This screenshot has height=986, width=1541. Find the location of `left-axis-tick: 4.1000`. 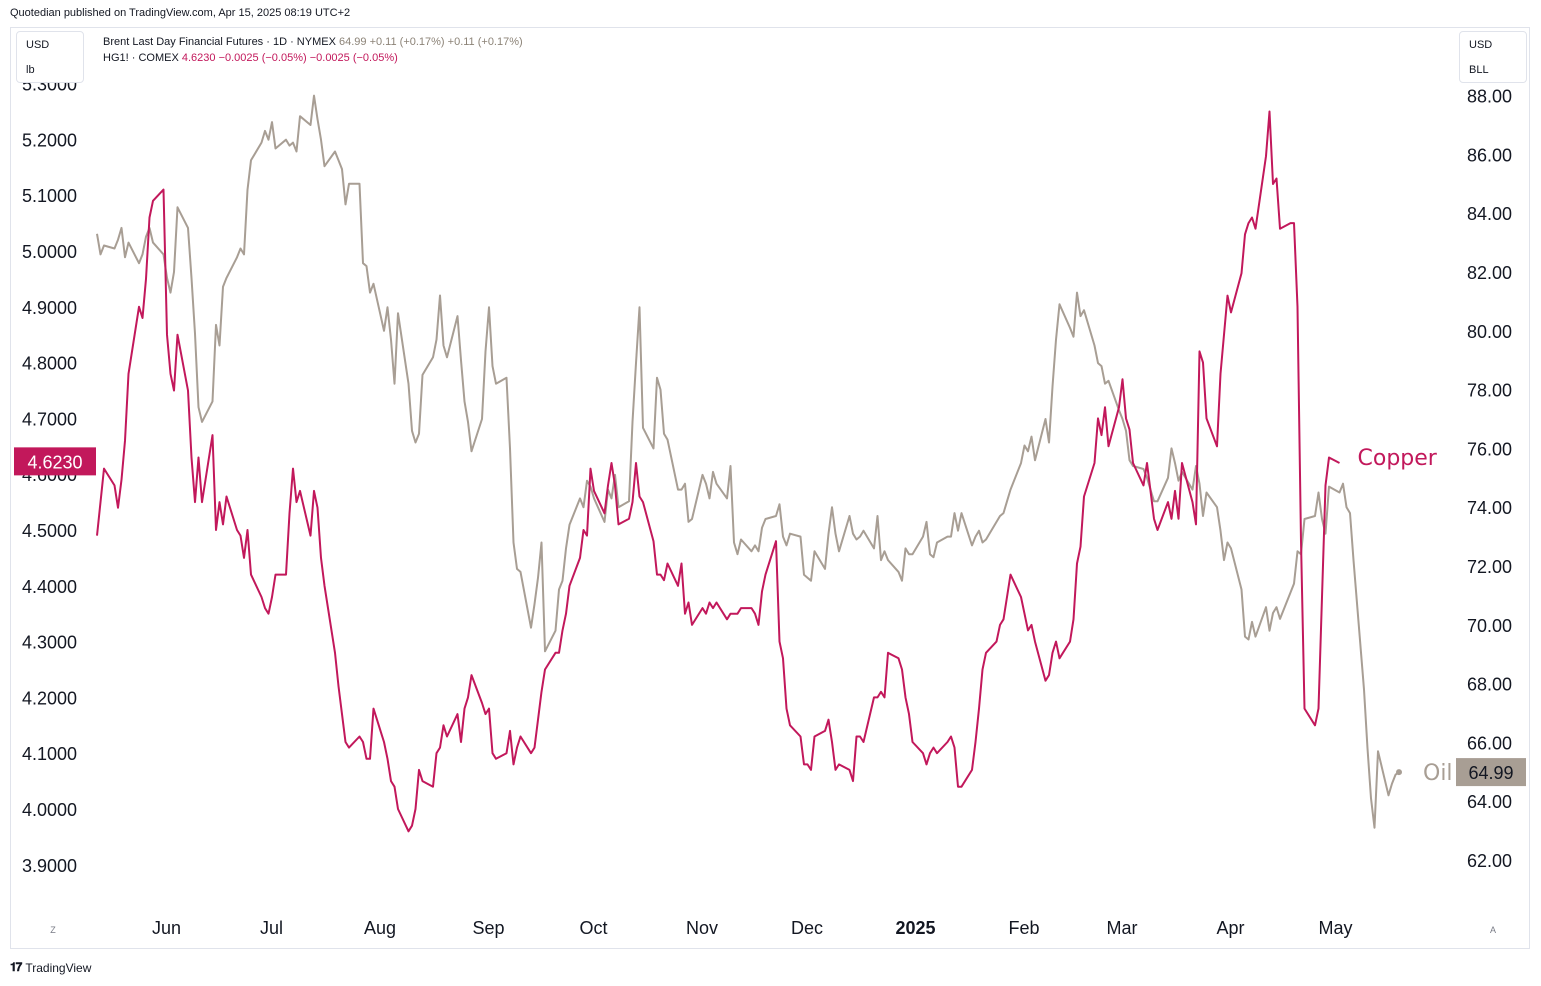

left-axis-tick: 4.1000 is located at coordinates (49, 754).